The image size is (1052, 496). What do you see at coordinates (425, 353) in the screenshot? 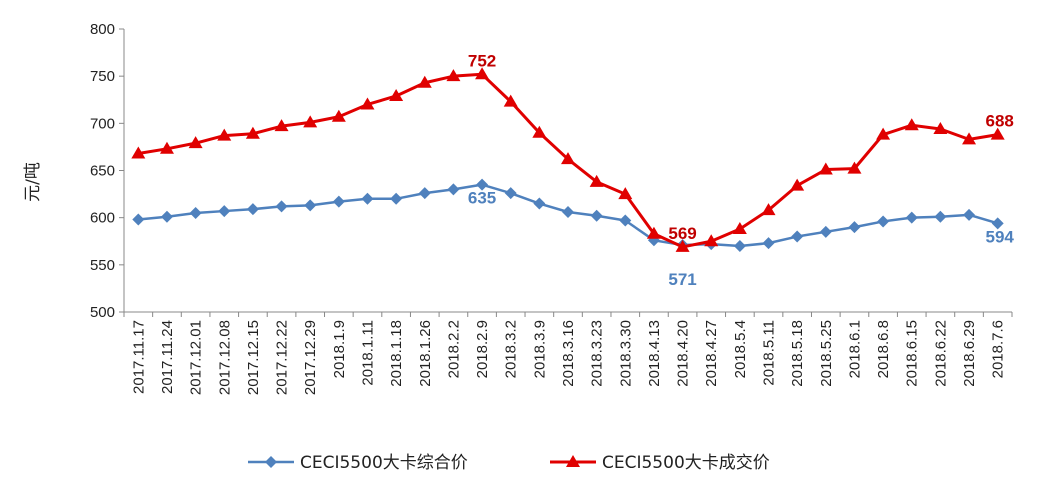
I see `x-tick-label: 2018.1.26` at bounding box center [425, 353].